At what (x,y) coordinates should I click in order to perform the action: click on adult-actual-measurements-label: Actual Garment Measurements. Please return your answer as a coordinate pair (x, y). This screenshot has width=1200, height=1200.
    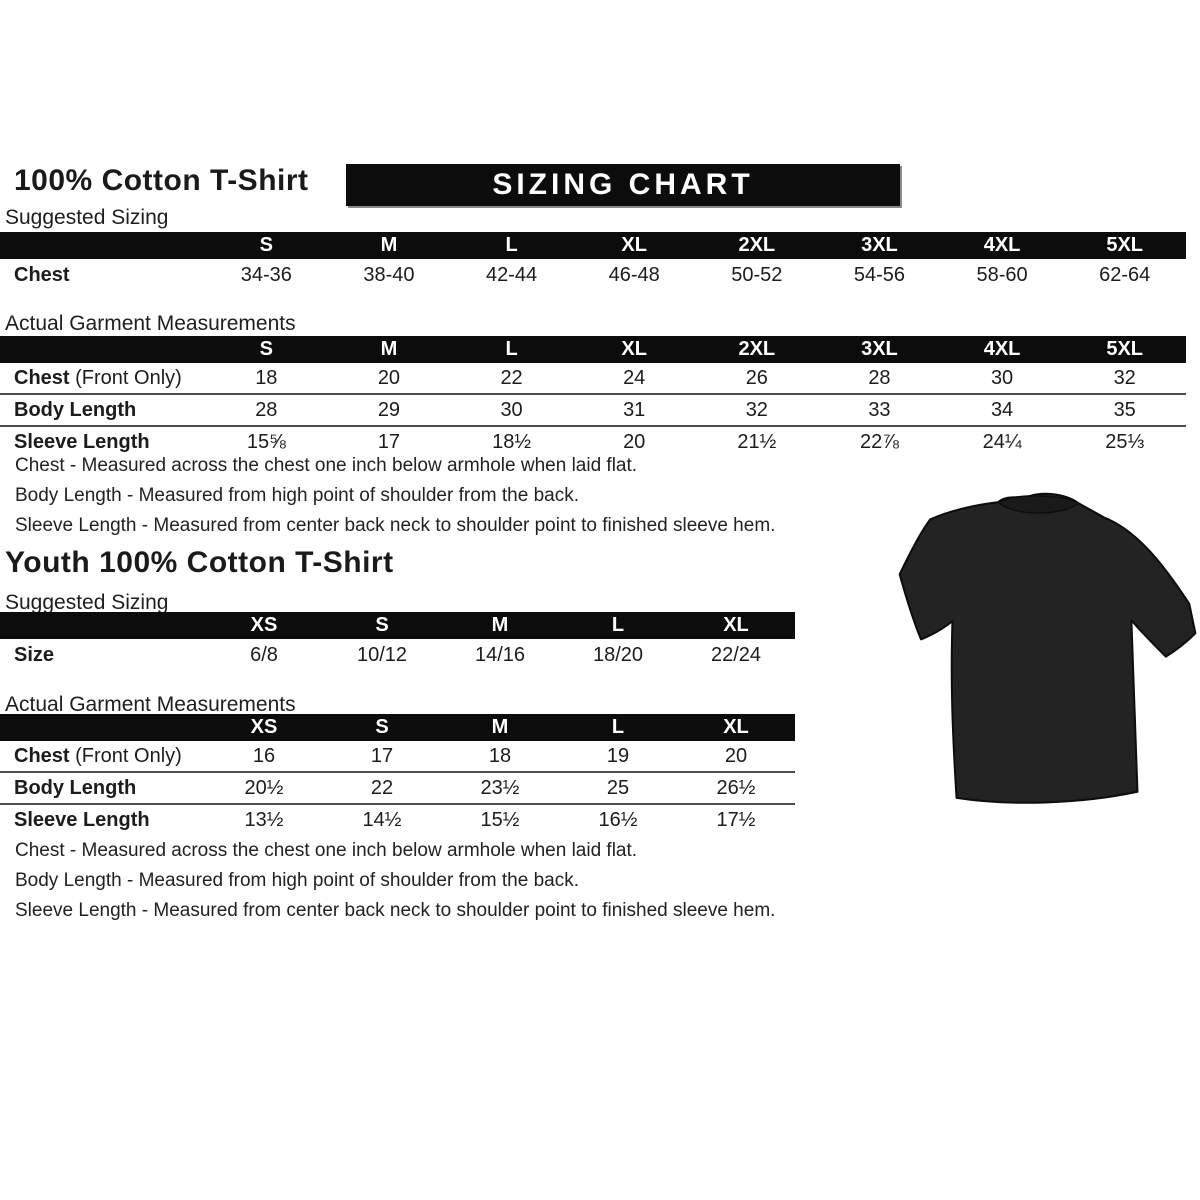
    Looking at the image, I should click on (150, 323).